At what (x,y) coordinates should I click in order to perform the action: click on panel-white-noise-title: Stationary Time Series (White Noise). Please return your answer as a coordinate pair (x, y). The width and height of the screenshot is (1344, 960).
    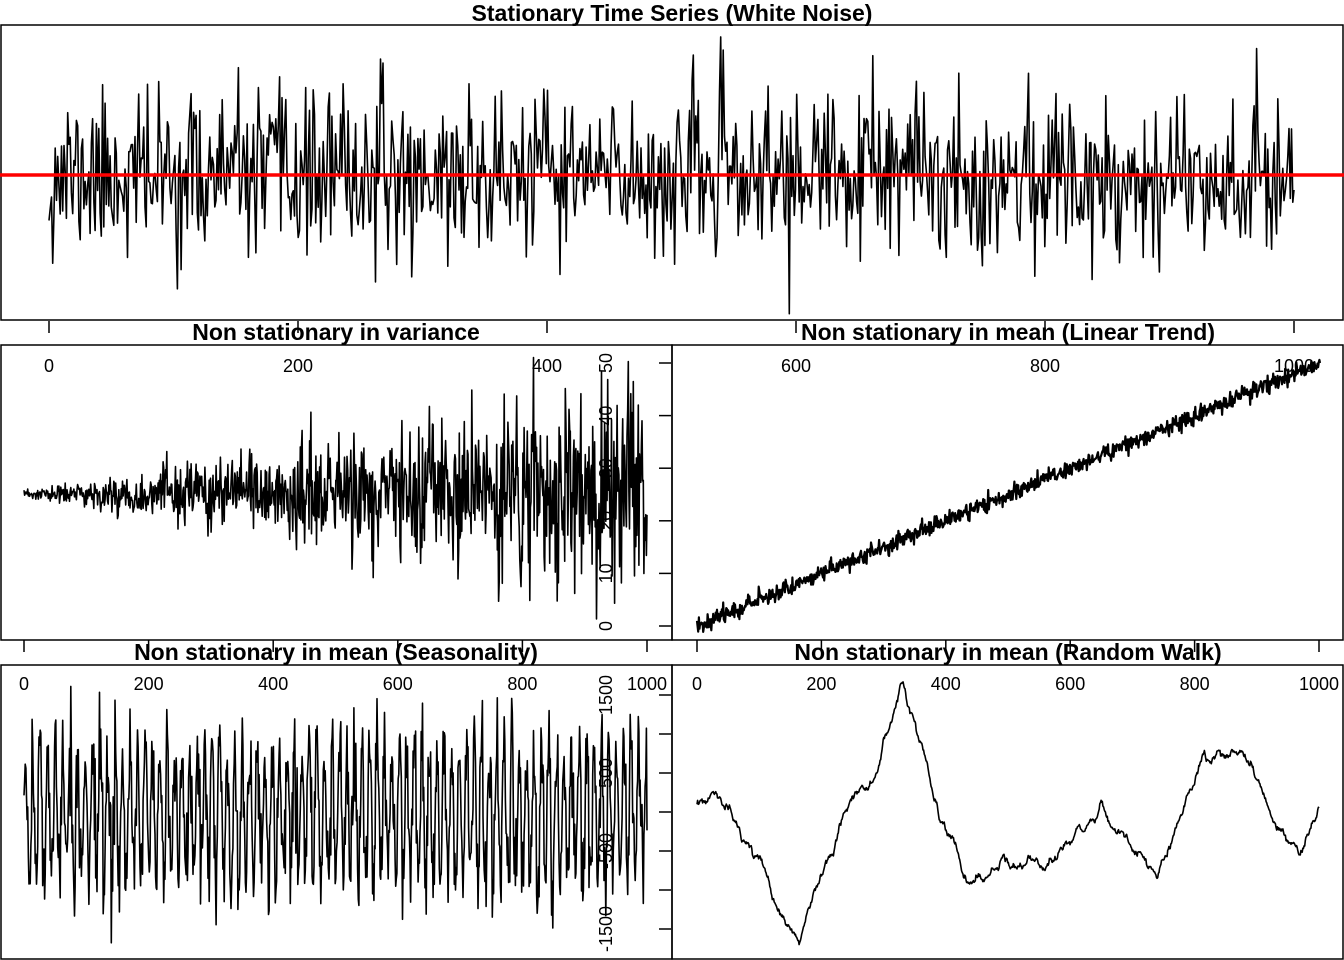
    Looking at the image, I should click on (672, 13).